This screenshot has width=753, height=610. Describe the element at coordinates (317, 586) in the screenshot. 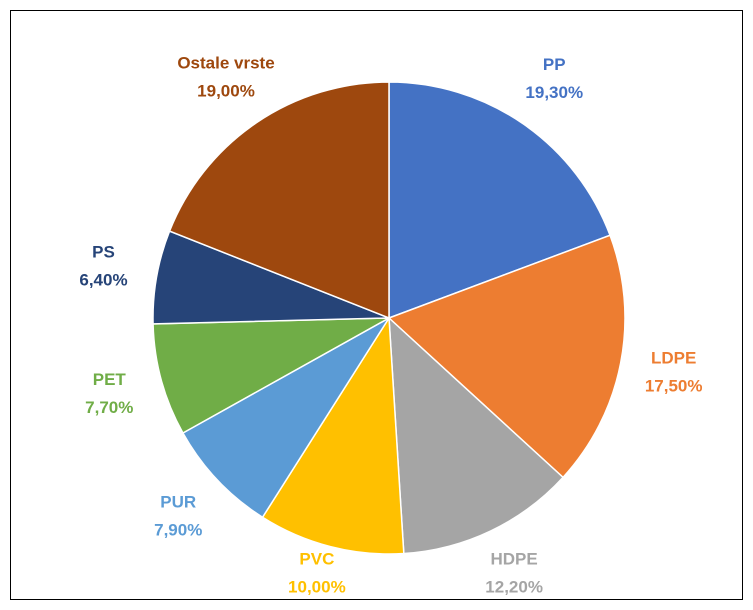

I see `slice-value-label: 10,00%` at that location.